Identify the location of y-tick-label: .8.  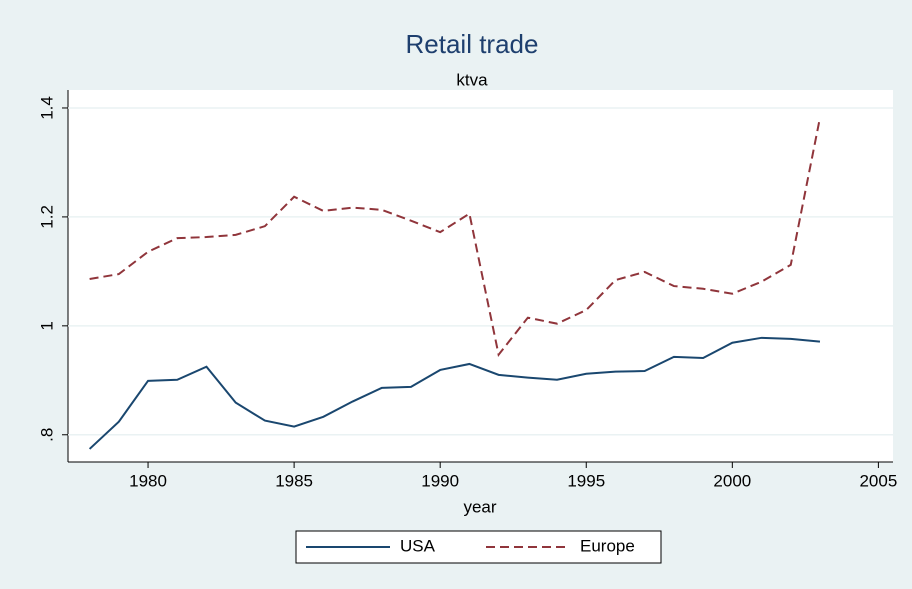
(46, 435).